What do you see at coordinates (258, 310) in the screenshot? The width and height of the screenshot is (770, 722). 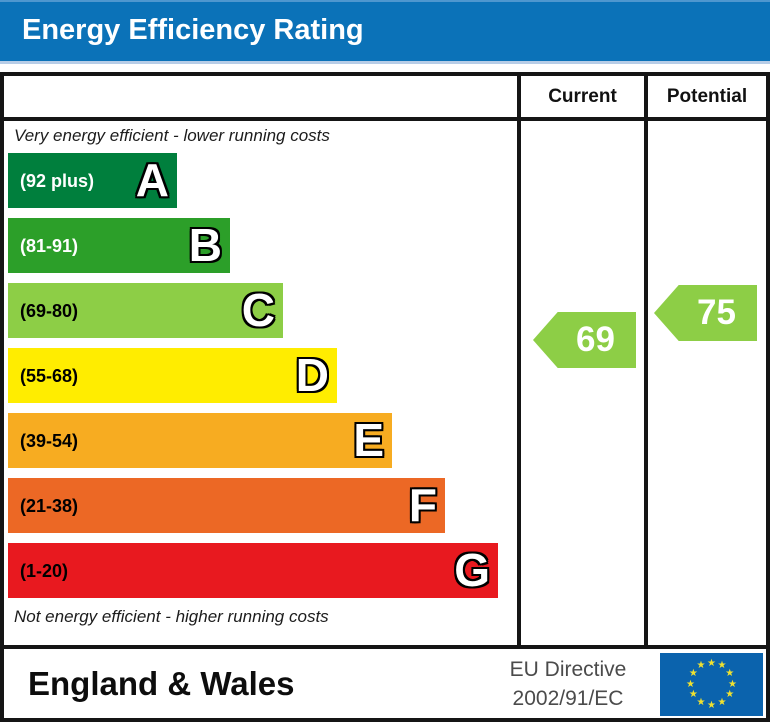 I see `band-letter: C` at bounding box center [258, 310].